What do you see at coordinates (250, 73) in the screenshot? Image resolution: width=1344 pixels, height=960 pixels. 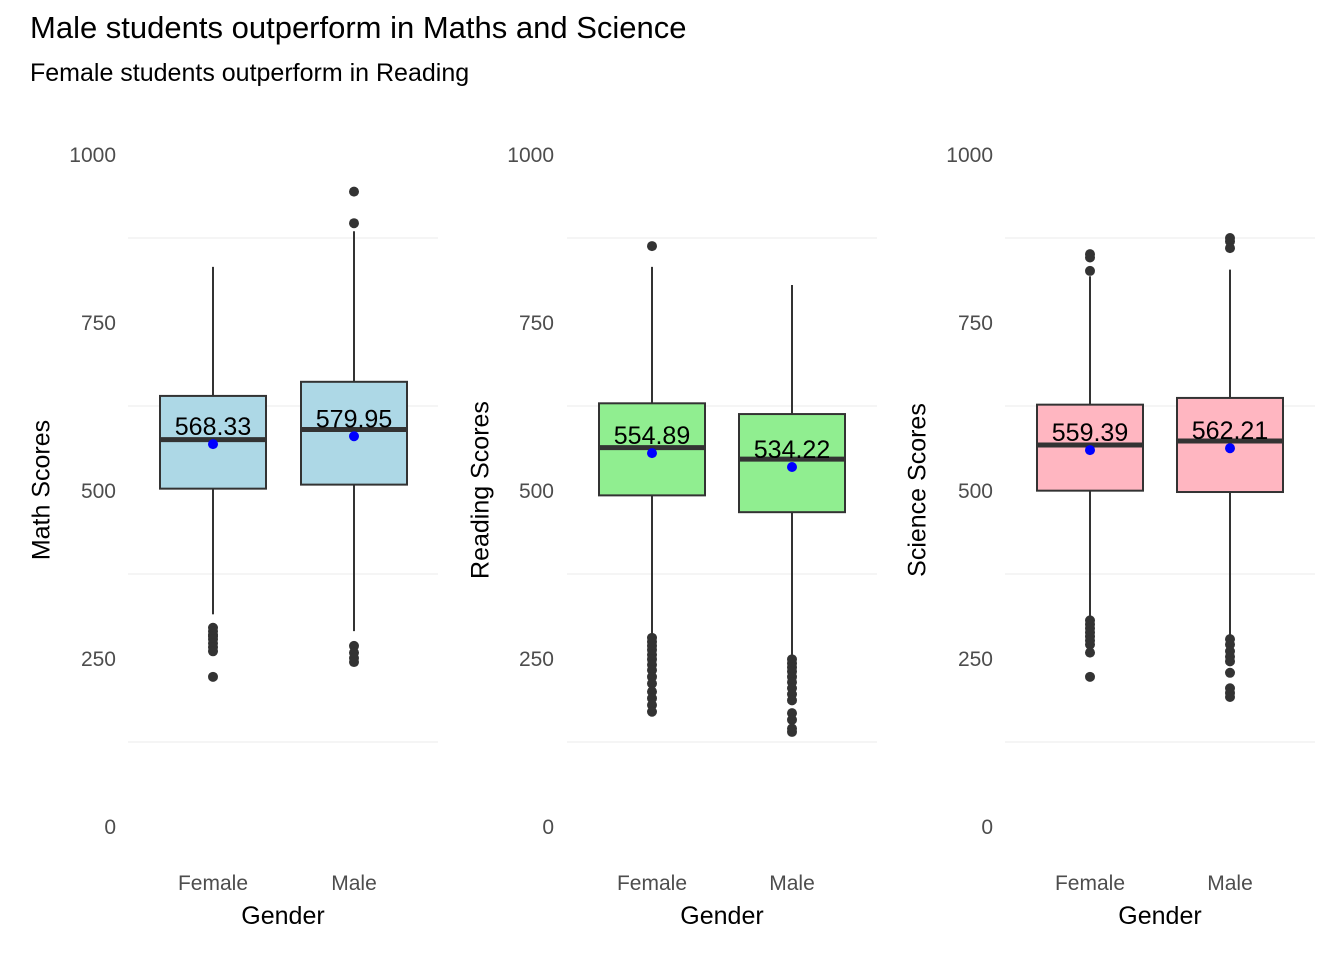 I see `chart-subtitle: Female students outperform in Reading` at bounding box center [250, 73].